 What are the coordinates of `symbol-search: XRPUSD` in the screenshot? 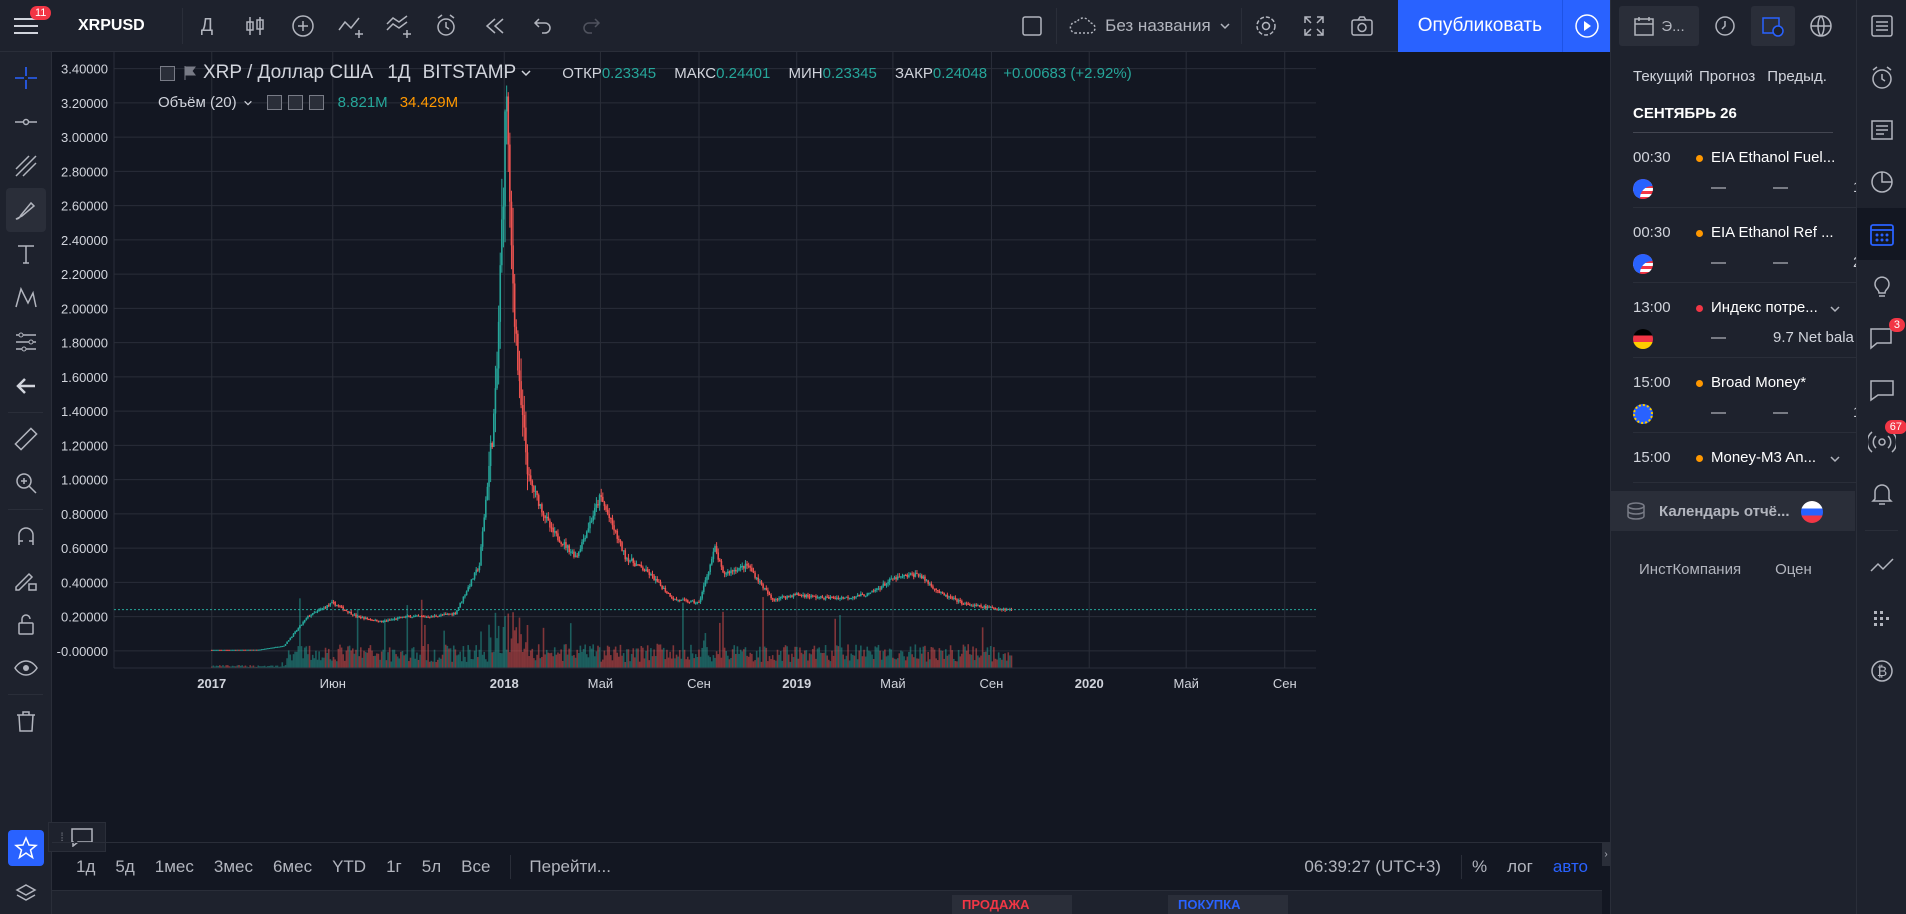 It's located at (111, 25).